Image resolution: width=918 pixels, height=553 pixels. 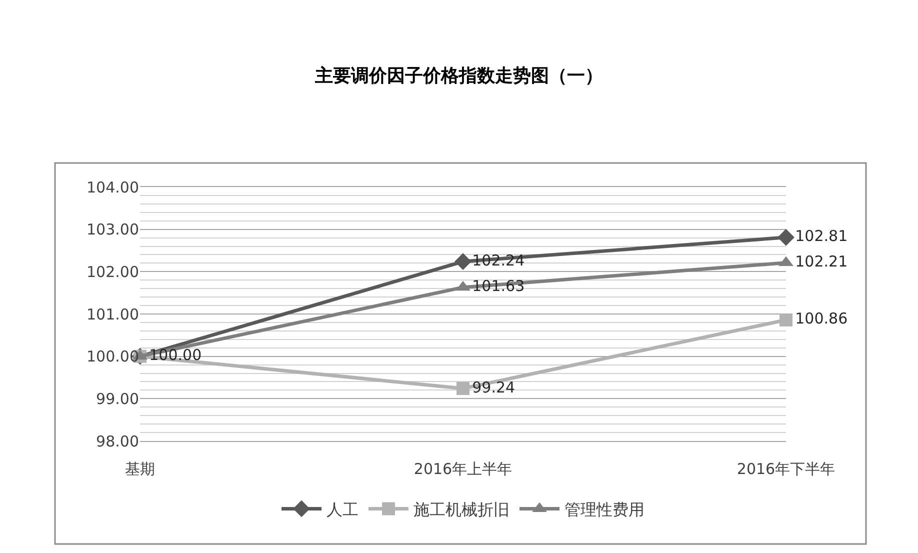 I want to click on data-label: 100.86, so click(x=821, y=319).